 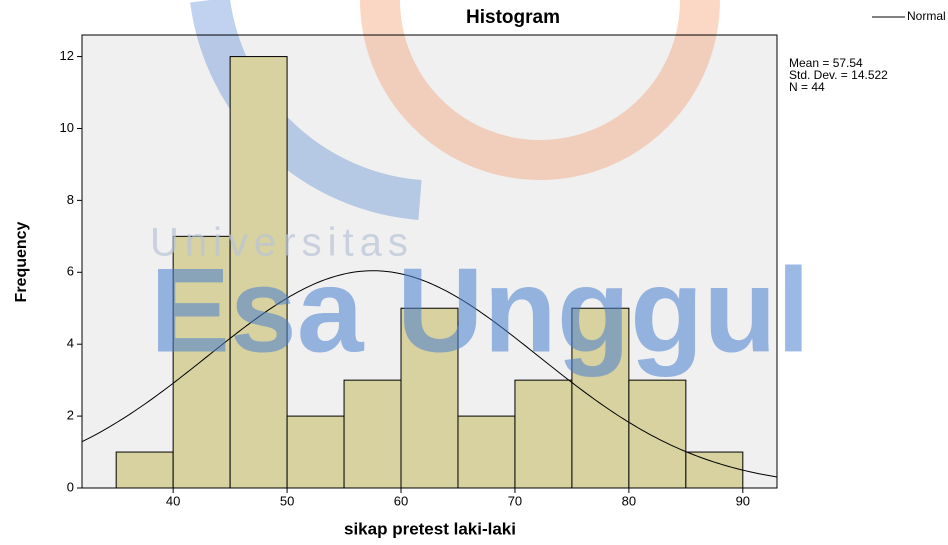 I want to click on x-tick-label: 70, so click(x=515, y=500).